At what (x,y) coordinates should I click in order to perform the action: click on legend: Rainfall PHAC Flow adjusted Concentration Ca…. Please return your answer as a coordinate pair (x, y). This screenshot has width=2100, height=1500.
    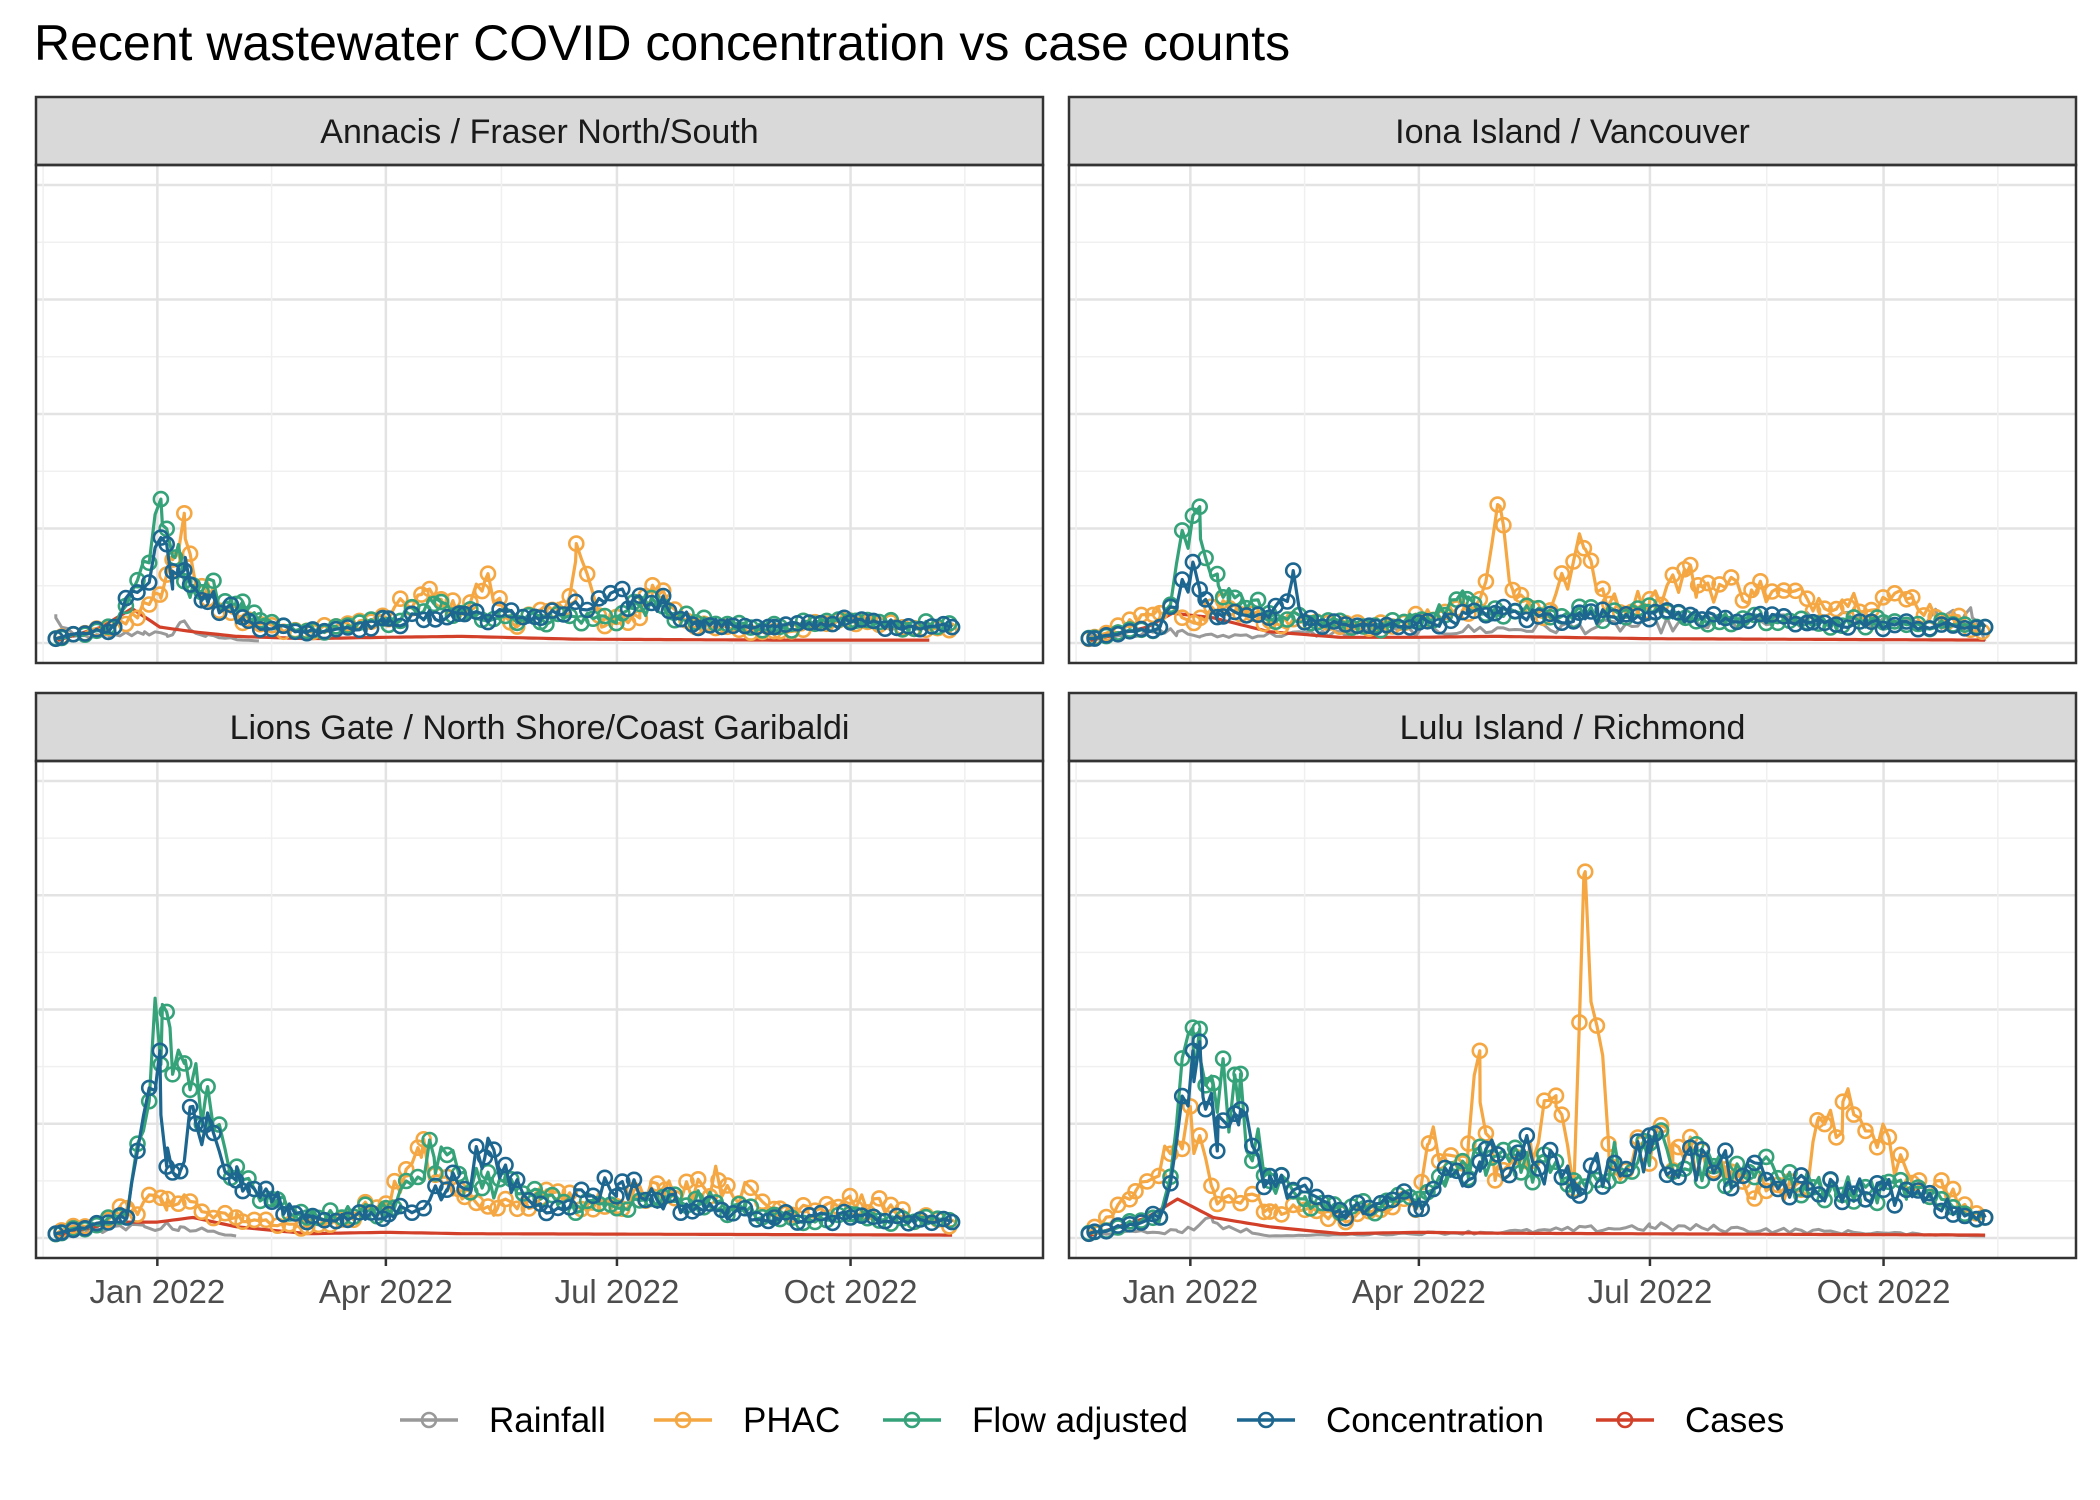
    Looking at the image, I should click on (1092, 1420).